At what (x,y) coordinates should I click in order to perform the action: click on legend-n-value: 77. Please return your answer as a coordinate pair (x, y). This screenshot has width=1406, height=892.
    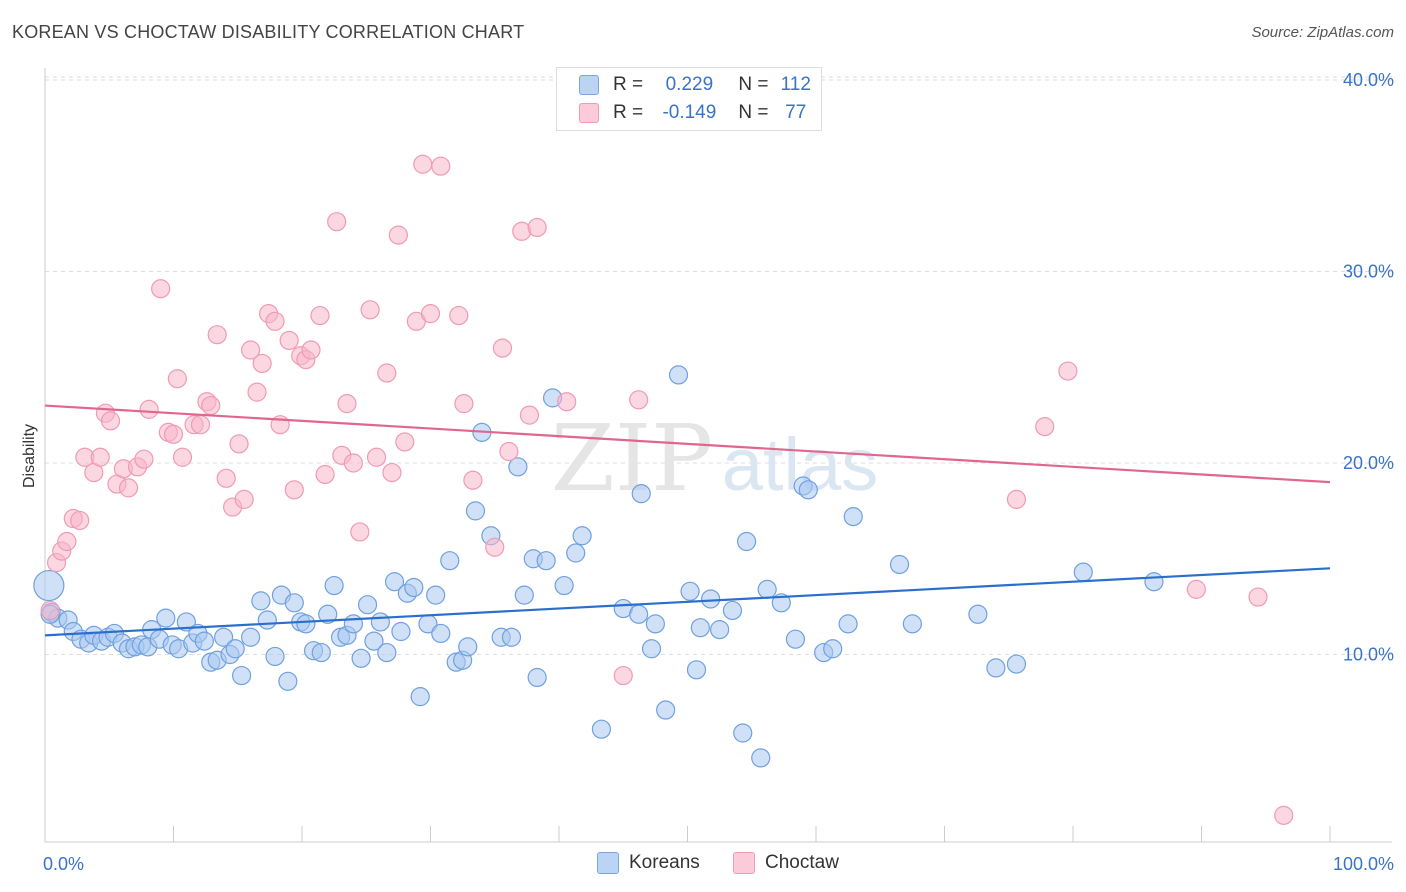
    Looking at the image, I should click on (796, 112).